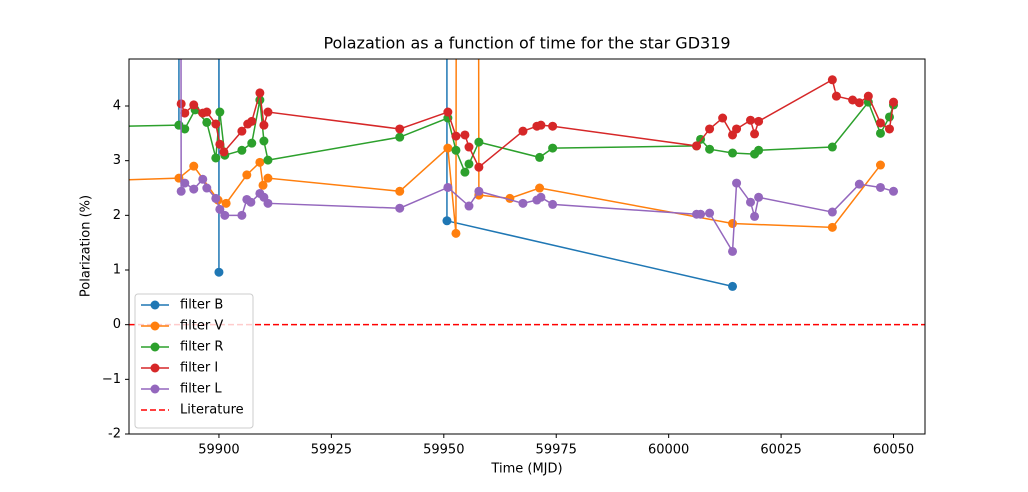  Describe the element at coordinates (526, 469) in the screenshot. I see `x-axis-label: Time (MJD)` at that location.